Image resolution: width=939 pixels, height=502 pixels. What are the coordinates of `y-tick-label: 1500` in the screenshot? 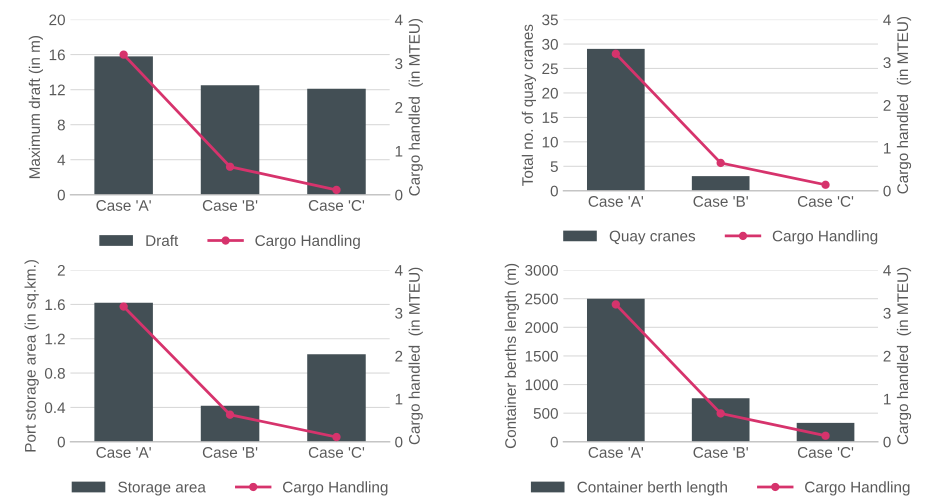 It's located at (542, 356).